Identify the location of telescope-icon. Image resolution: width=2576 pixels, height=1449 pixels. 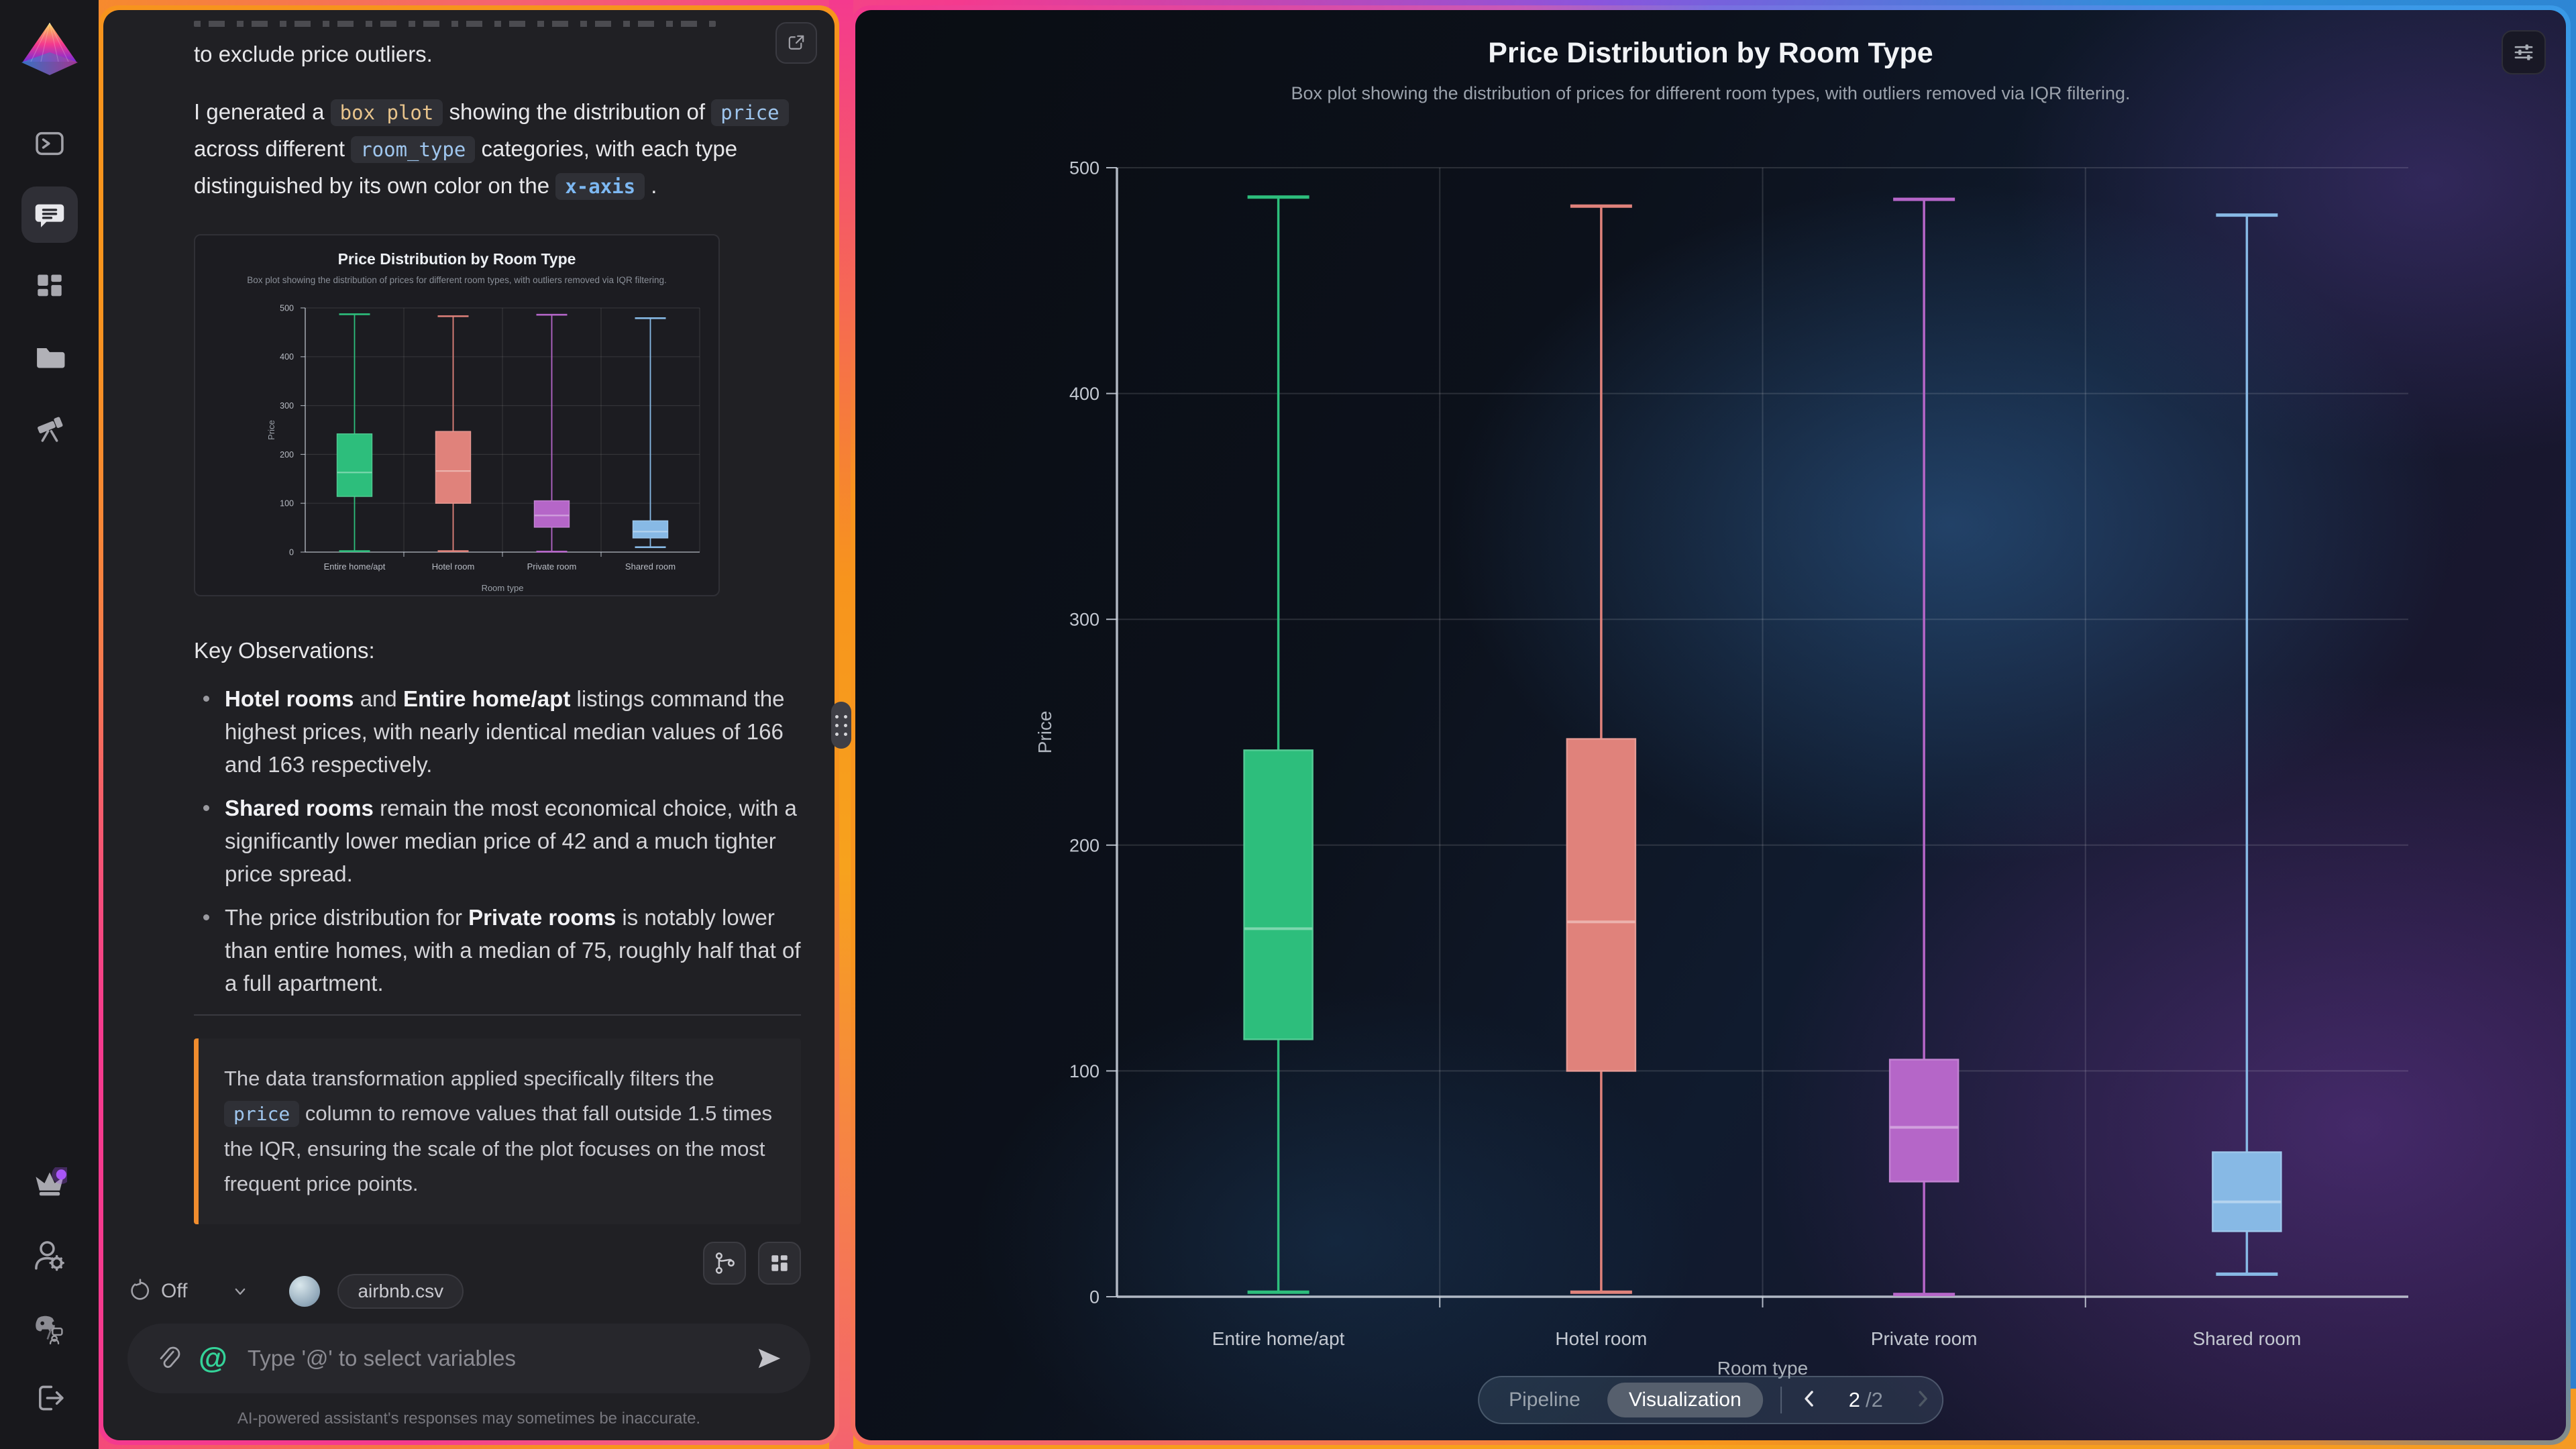
(49, 429).